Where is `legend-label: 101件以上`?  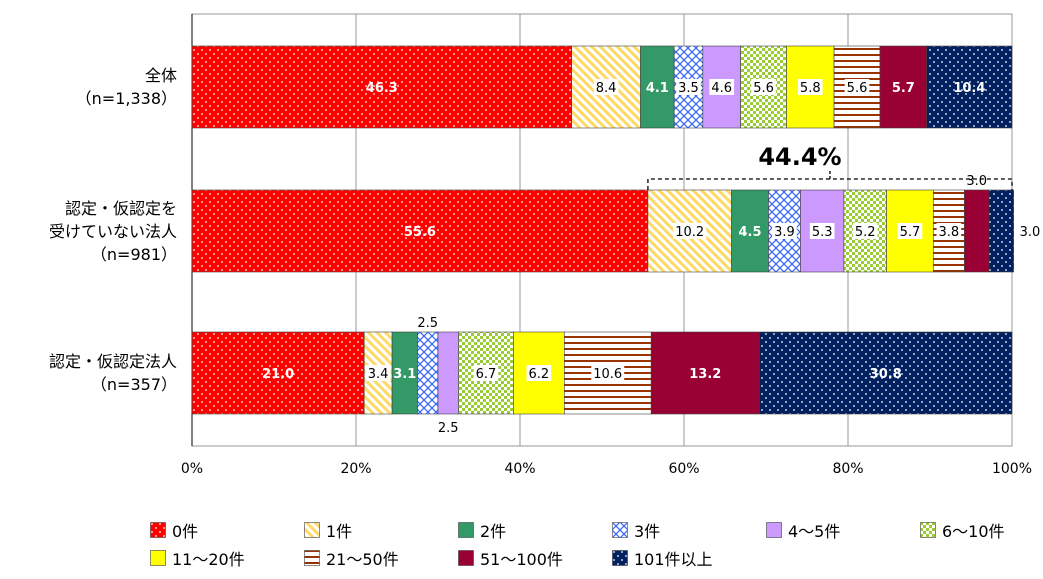
legend-label: 101件以上 is located at coordinates (673, 559).